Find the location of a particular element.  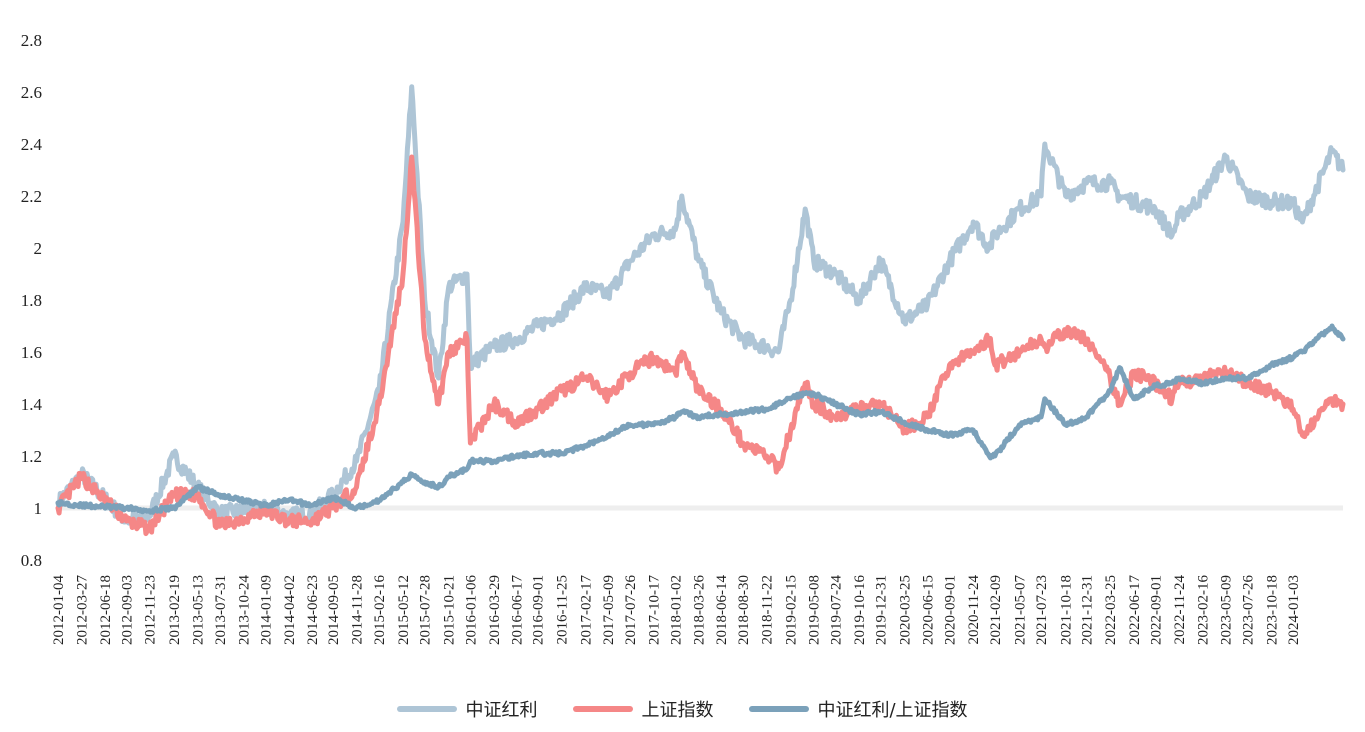

x-tick-label: 2017-07-26 is located at coordinates (631, 610).